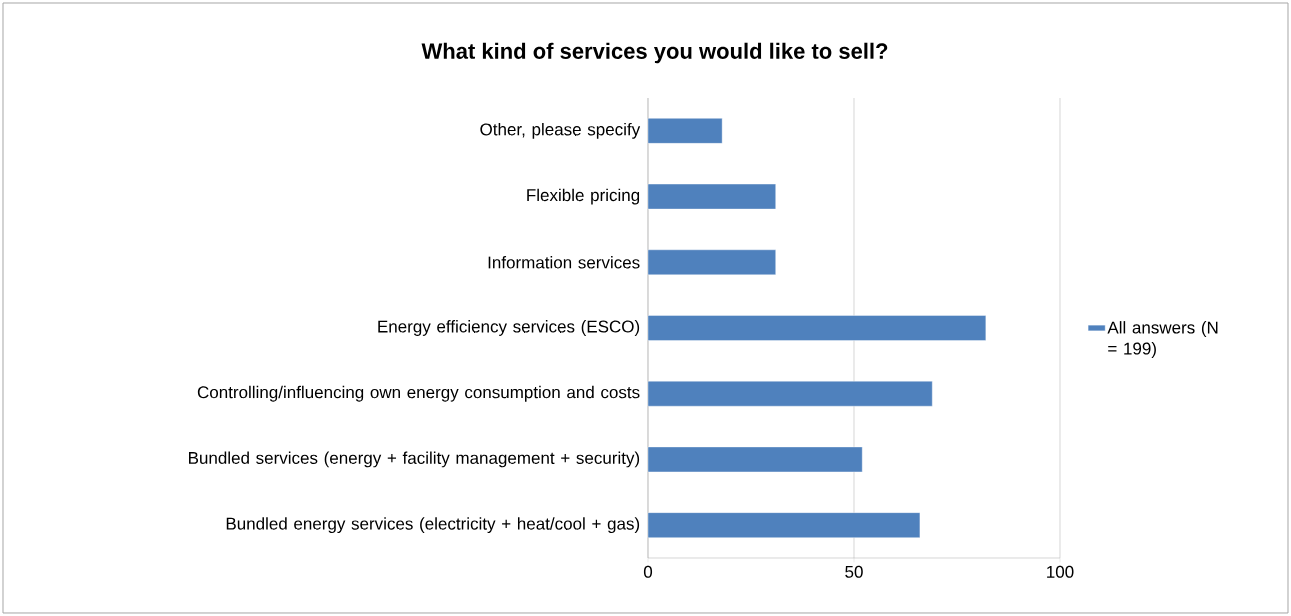 Image resolution: width=1291 pixels, height=616 pixels. What do you see at coordinates (564, 262) in the screenshot?
I see `y-tick-label: Information services` at bounding box center [564, 262].